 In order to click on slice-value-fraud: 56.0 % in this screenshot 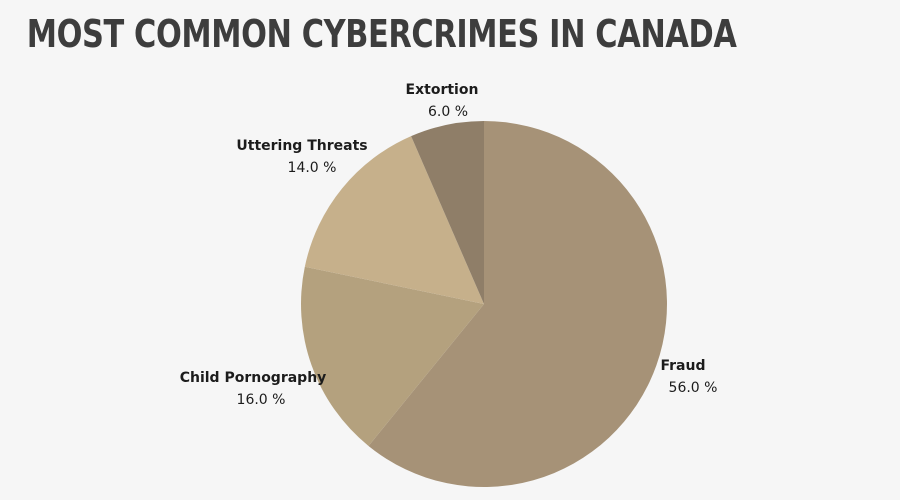, I will do `click(693, 388)`.